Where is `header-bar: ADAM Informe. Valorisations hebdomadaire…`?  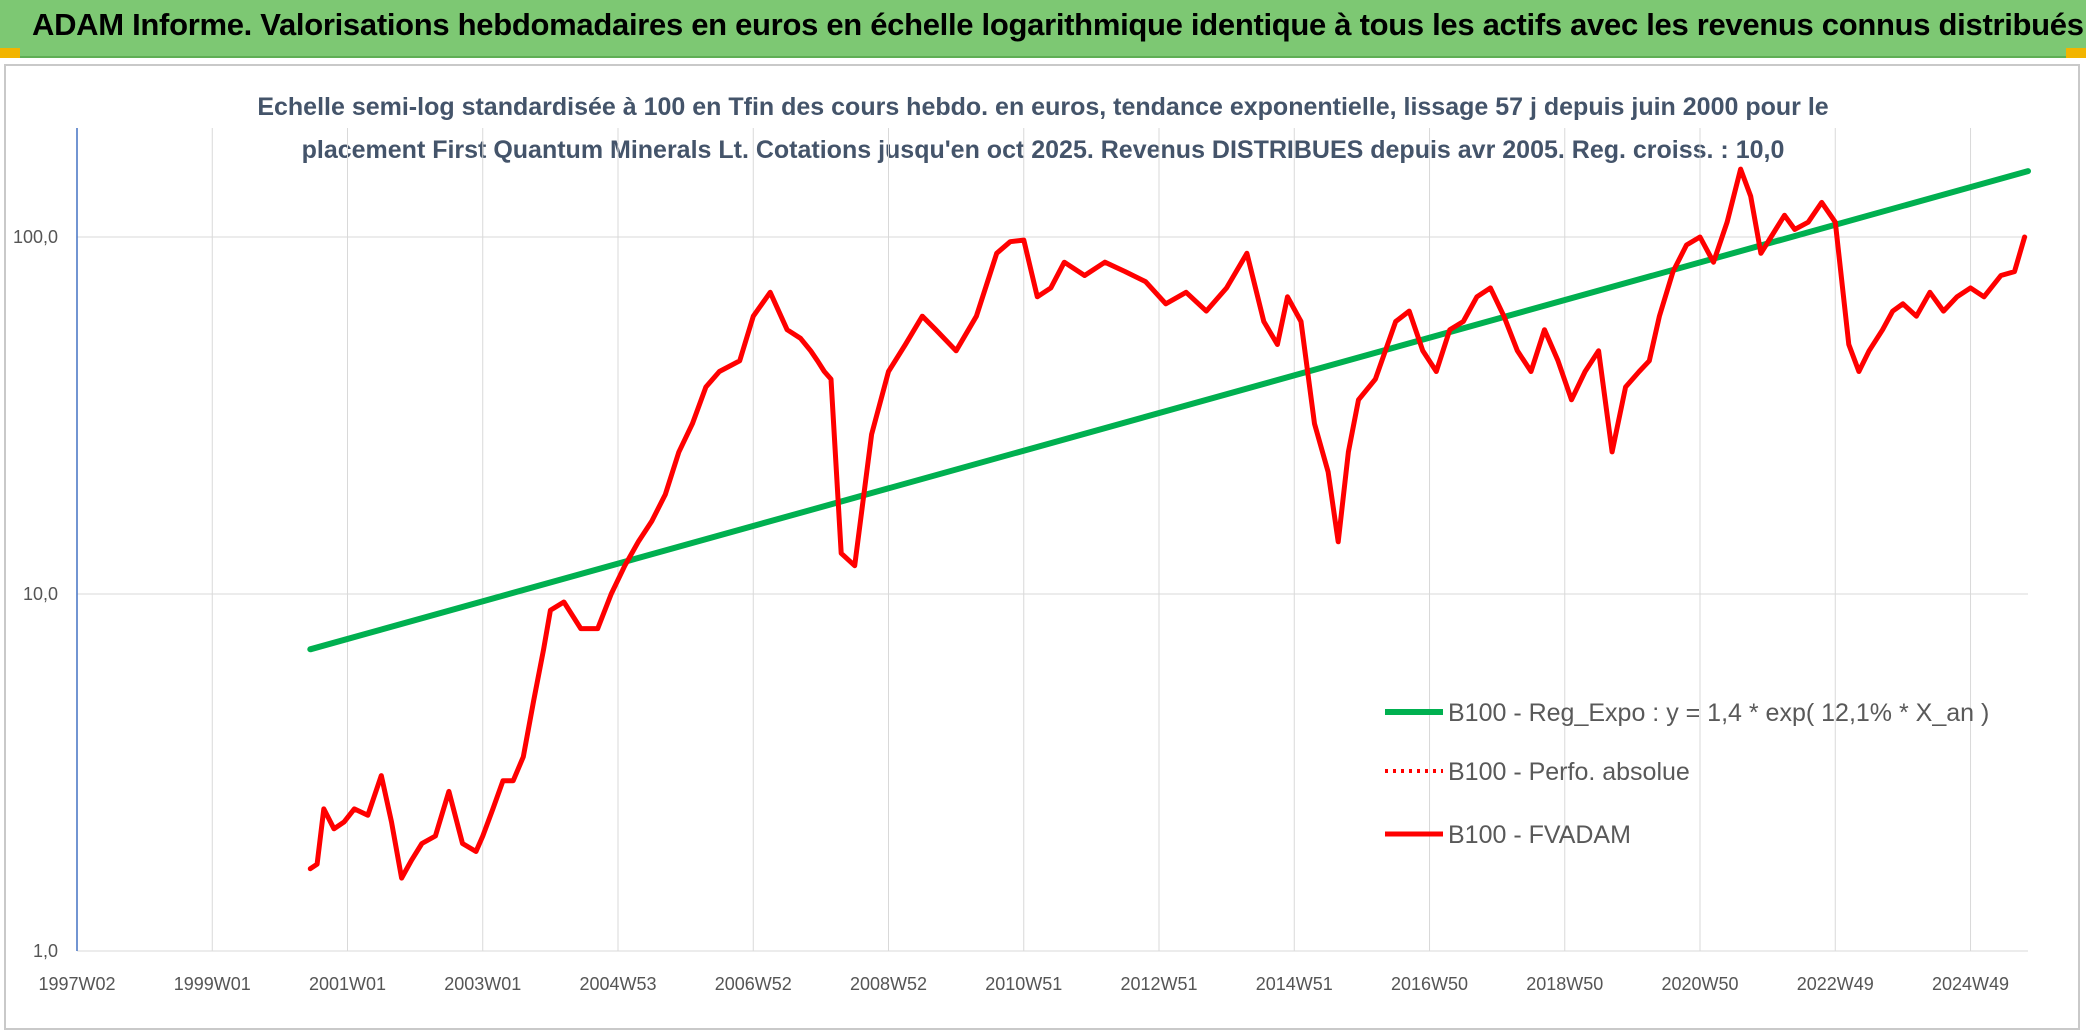 header-bar: ADAM Informe. Valorisations hebdomadaire… is located at coordinates (1043, 29).